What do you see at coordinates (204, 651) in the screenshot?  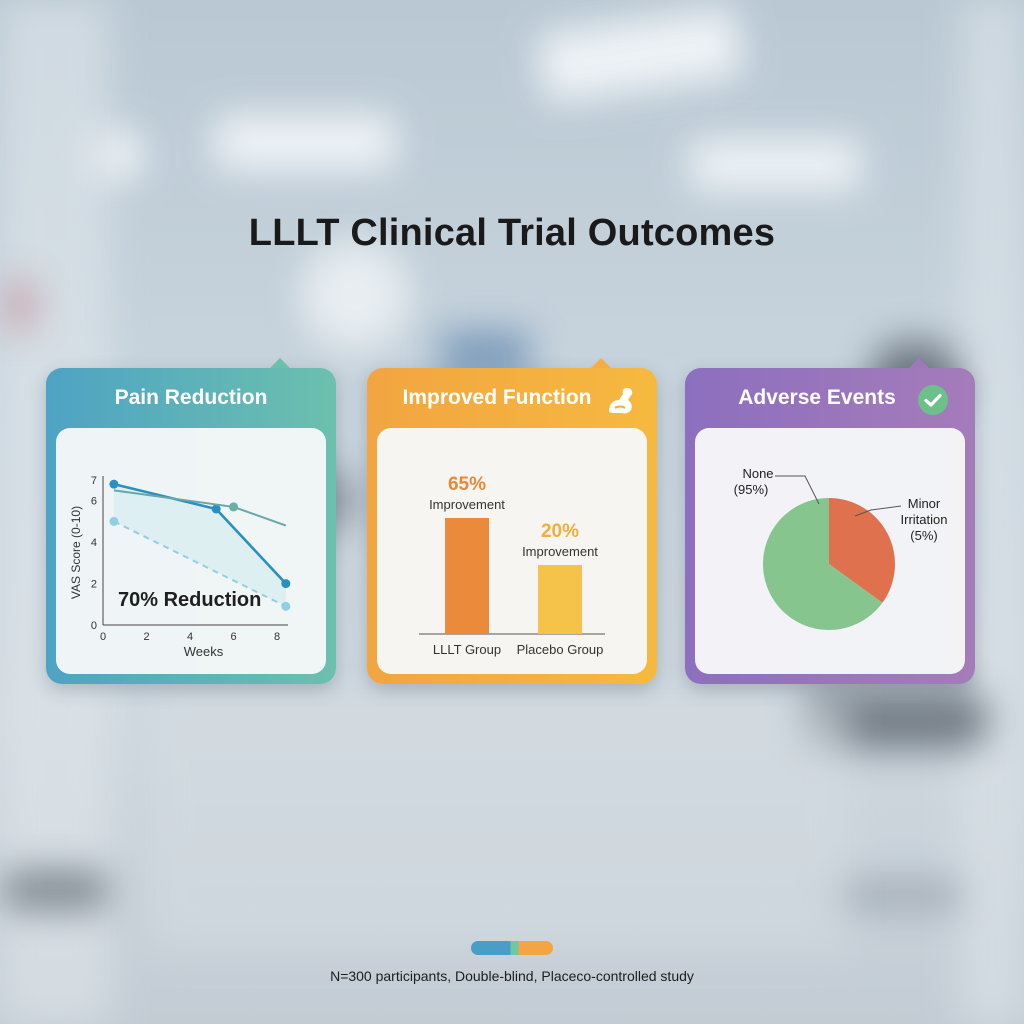 I see `x-axis-label: Weeks` at bounding box center [204, 651].